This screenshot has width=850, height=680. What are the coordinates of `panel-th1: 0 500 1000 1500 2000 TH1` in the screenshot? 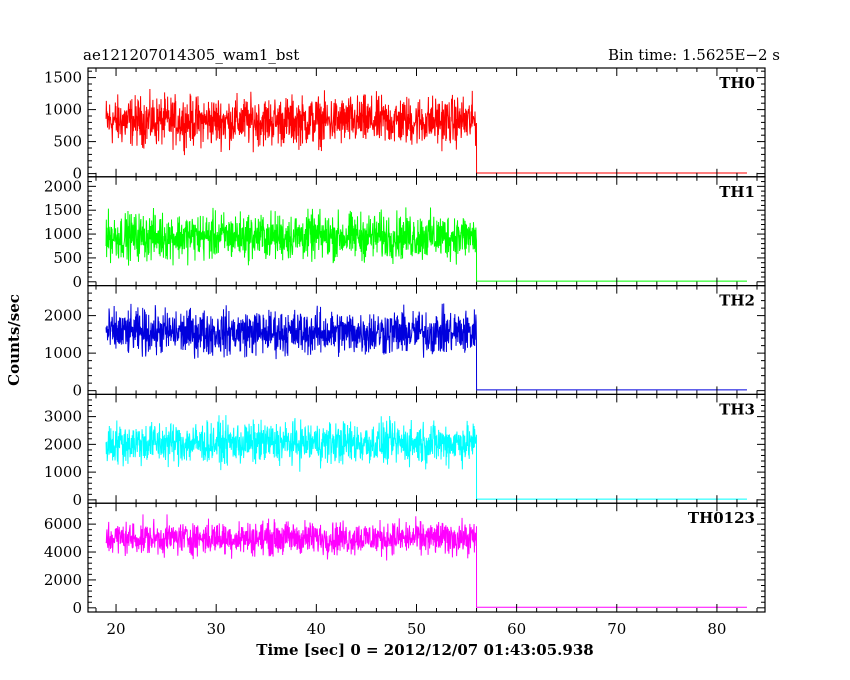 It's located at (405, 233).